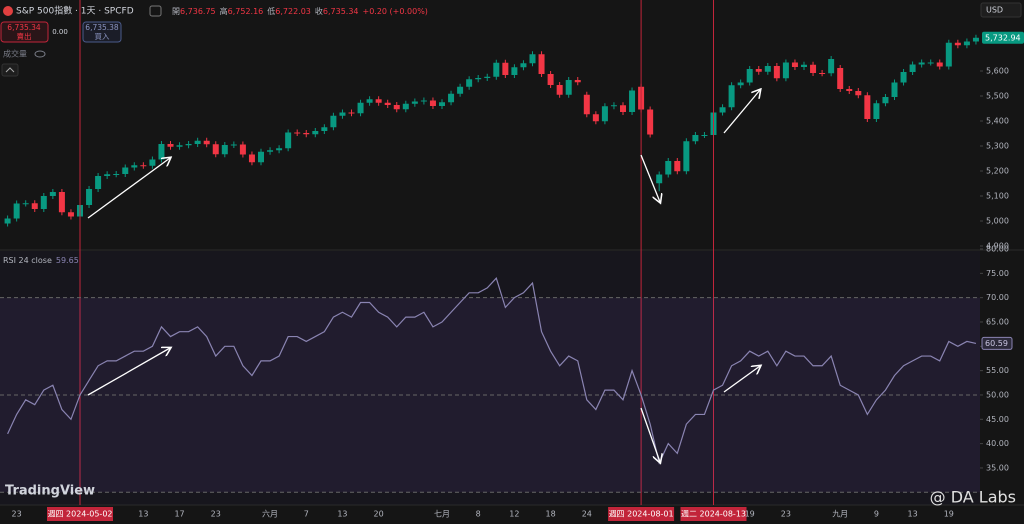 The width and height of the screenshot is (1024, 524). I want to click on y-tick-label: 5,000, so click(997, 221).